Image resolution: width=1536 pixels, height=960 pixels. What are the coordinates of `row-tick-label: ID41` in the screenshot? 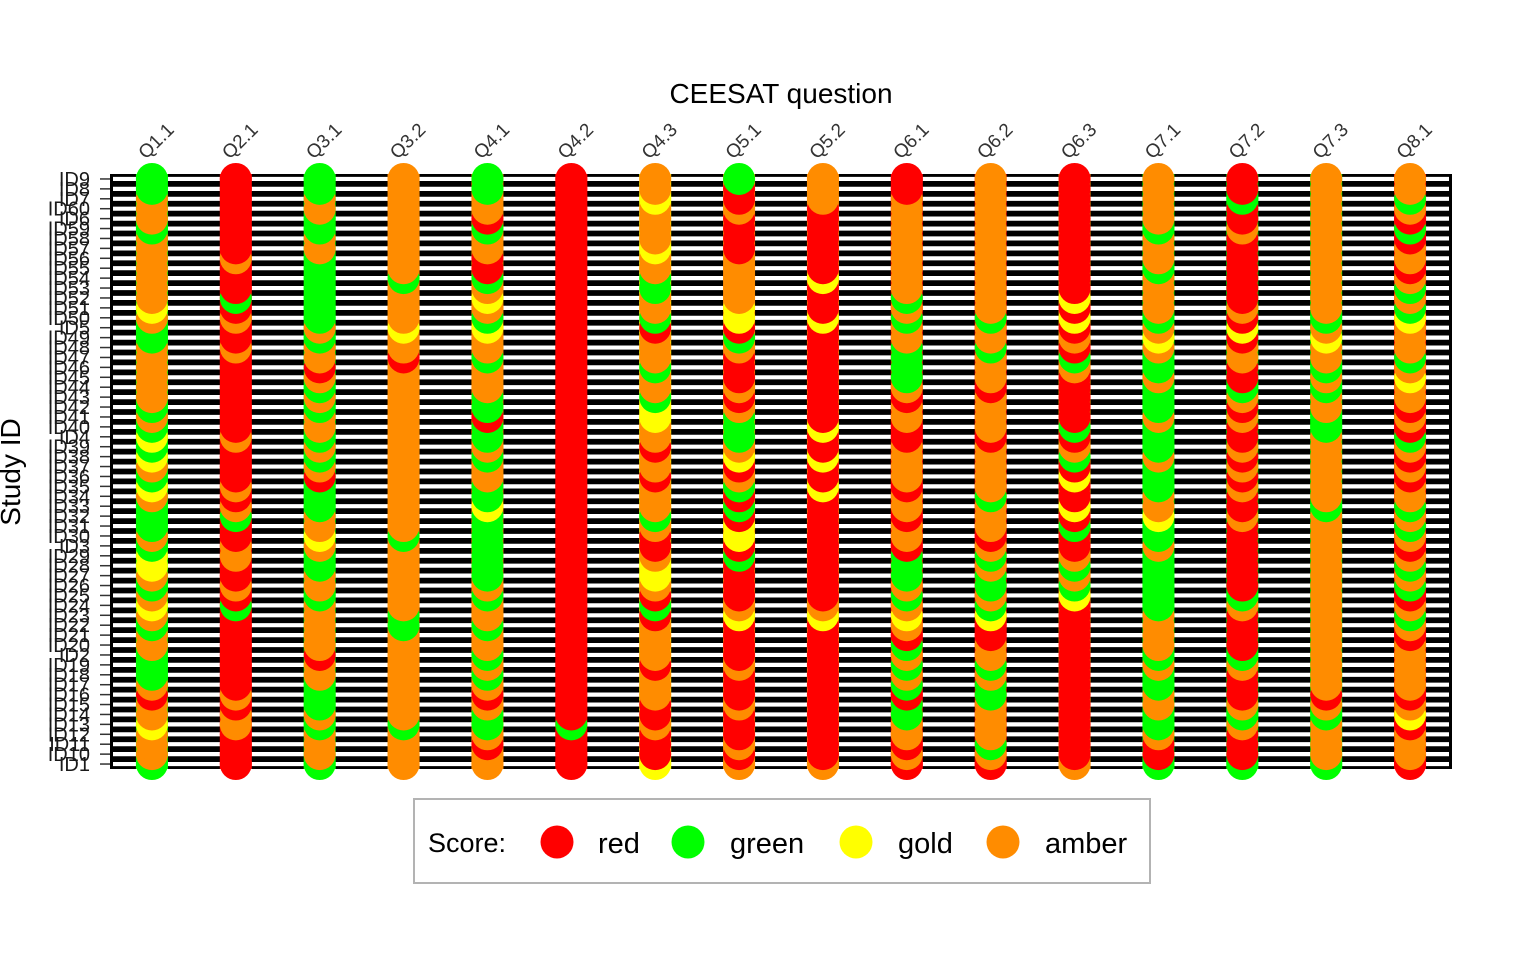 It's located at (69, 418).